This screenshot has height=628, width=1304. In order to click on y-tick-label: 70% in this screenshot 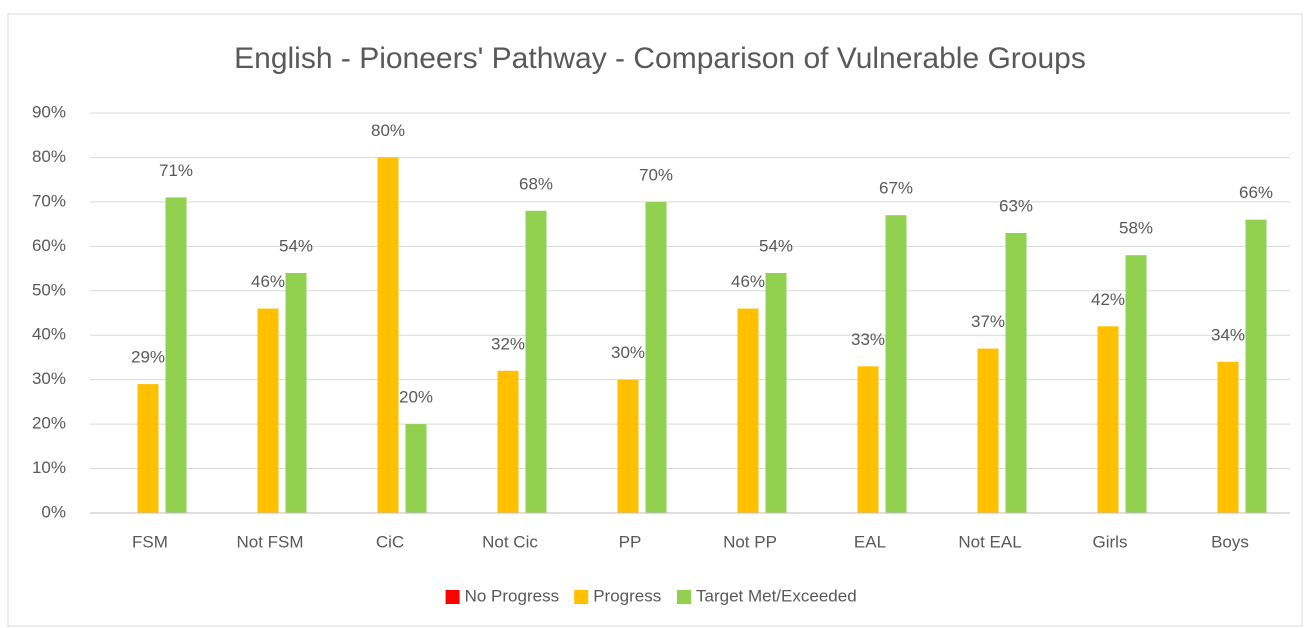, I will do `click(49, 200)`.